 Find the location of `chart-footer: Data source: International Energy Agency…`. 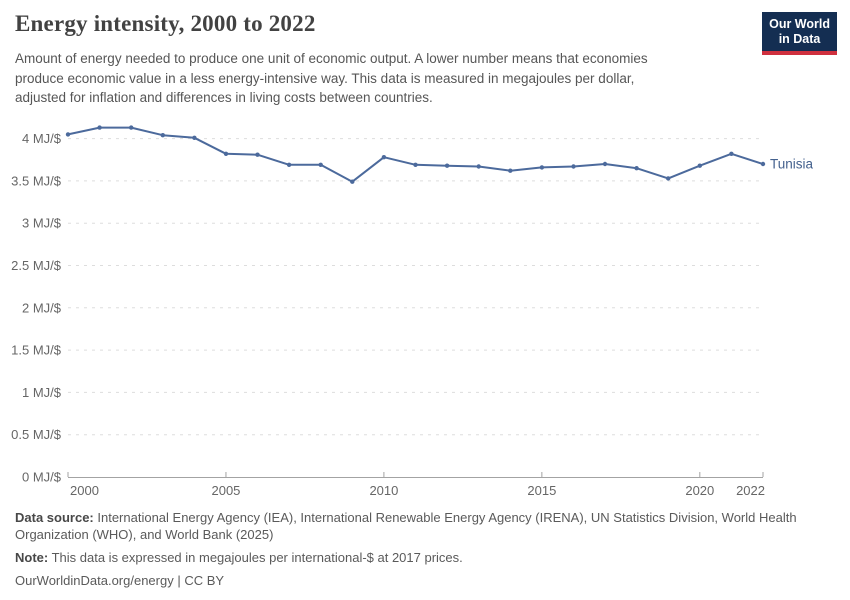

chart-footer: Data source: International Energy Agency… is located at coordinates (418, 552).